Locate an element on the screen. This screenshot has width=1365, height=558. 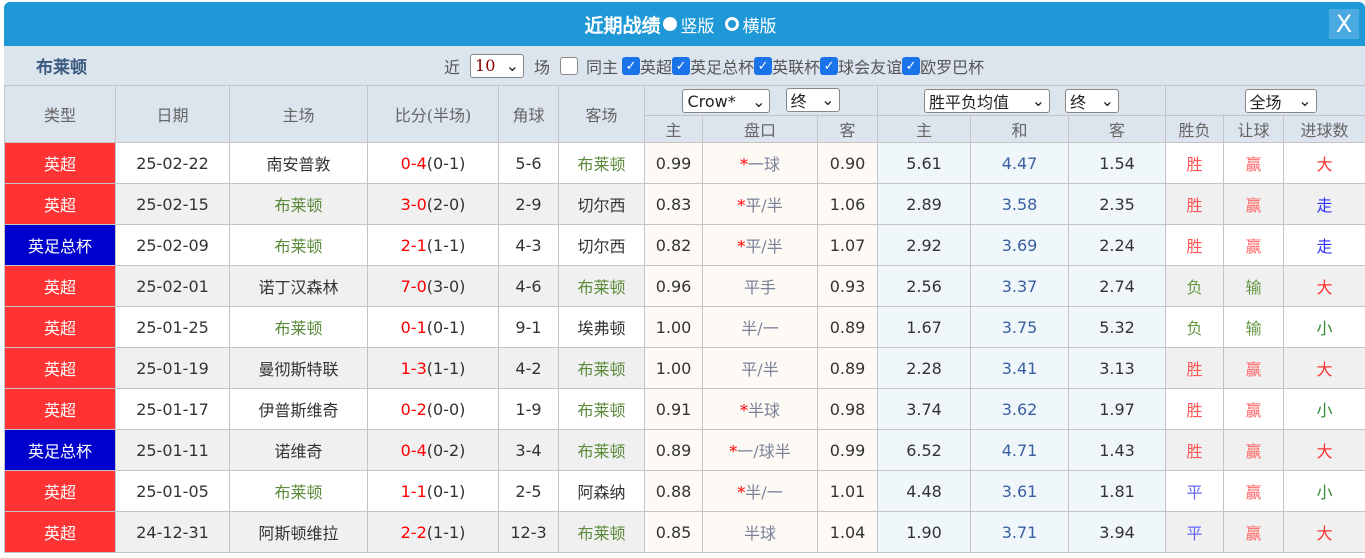
score-cell: 2-2(1-1) is located at coordinates (433, 532).